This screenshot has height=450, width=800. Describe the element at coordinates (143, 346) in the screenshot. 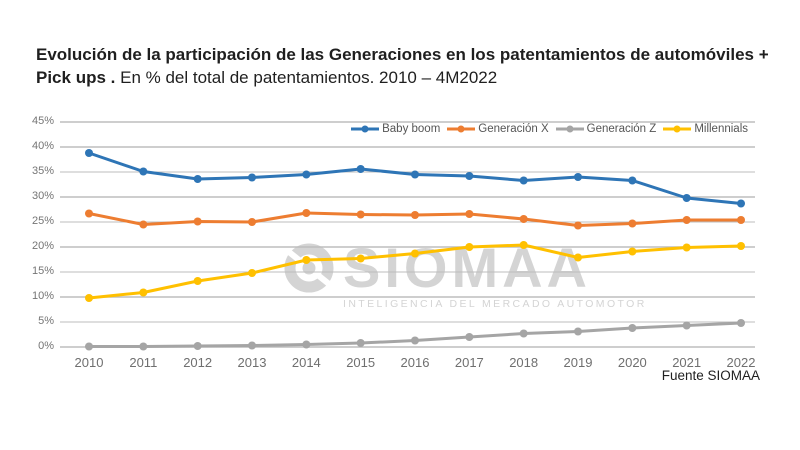

I see `data-point-generaci-n-z-2011` at that location.